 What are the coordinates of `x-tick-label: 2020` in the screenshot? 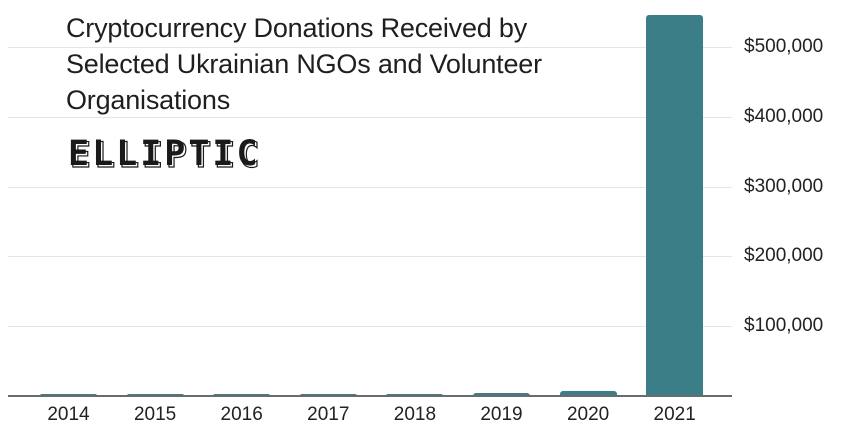 It's located at (588, 414).